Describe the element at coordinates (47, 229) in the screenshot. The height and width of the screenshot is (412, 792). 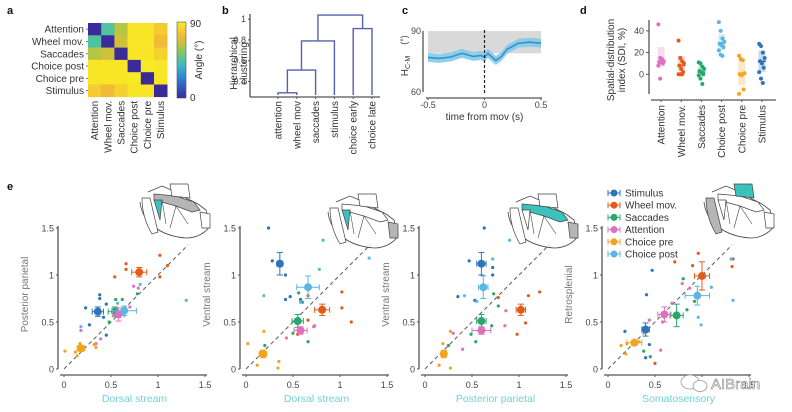
I see `y-tick-label: 1.5` at that location.